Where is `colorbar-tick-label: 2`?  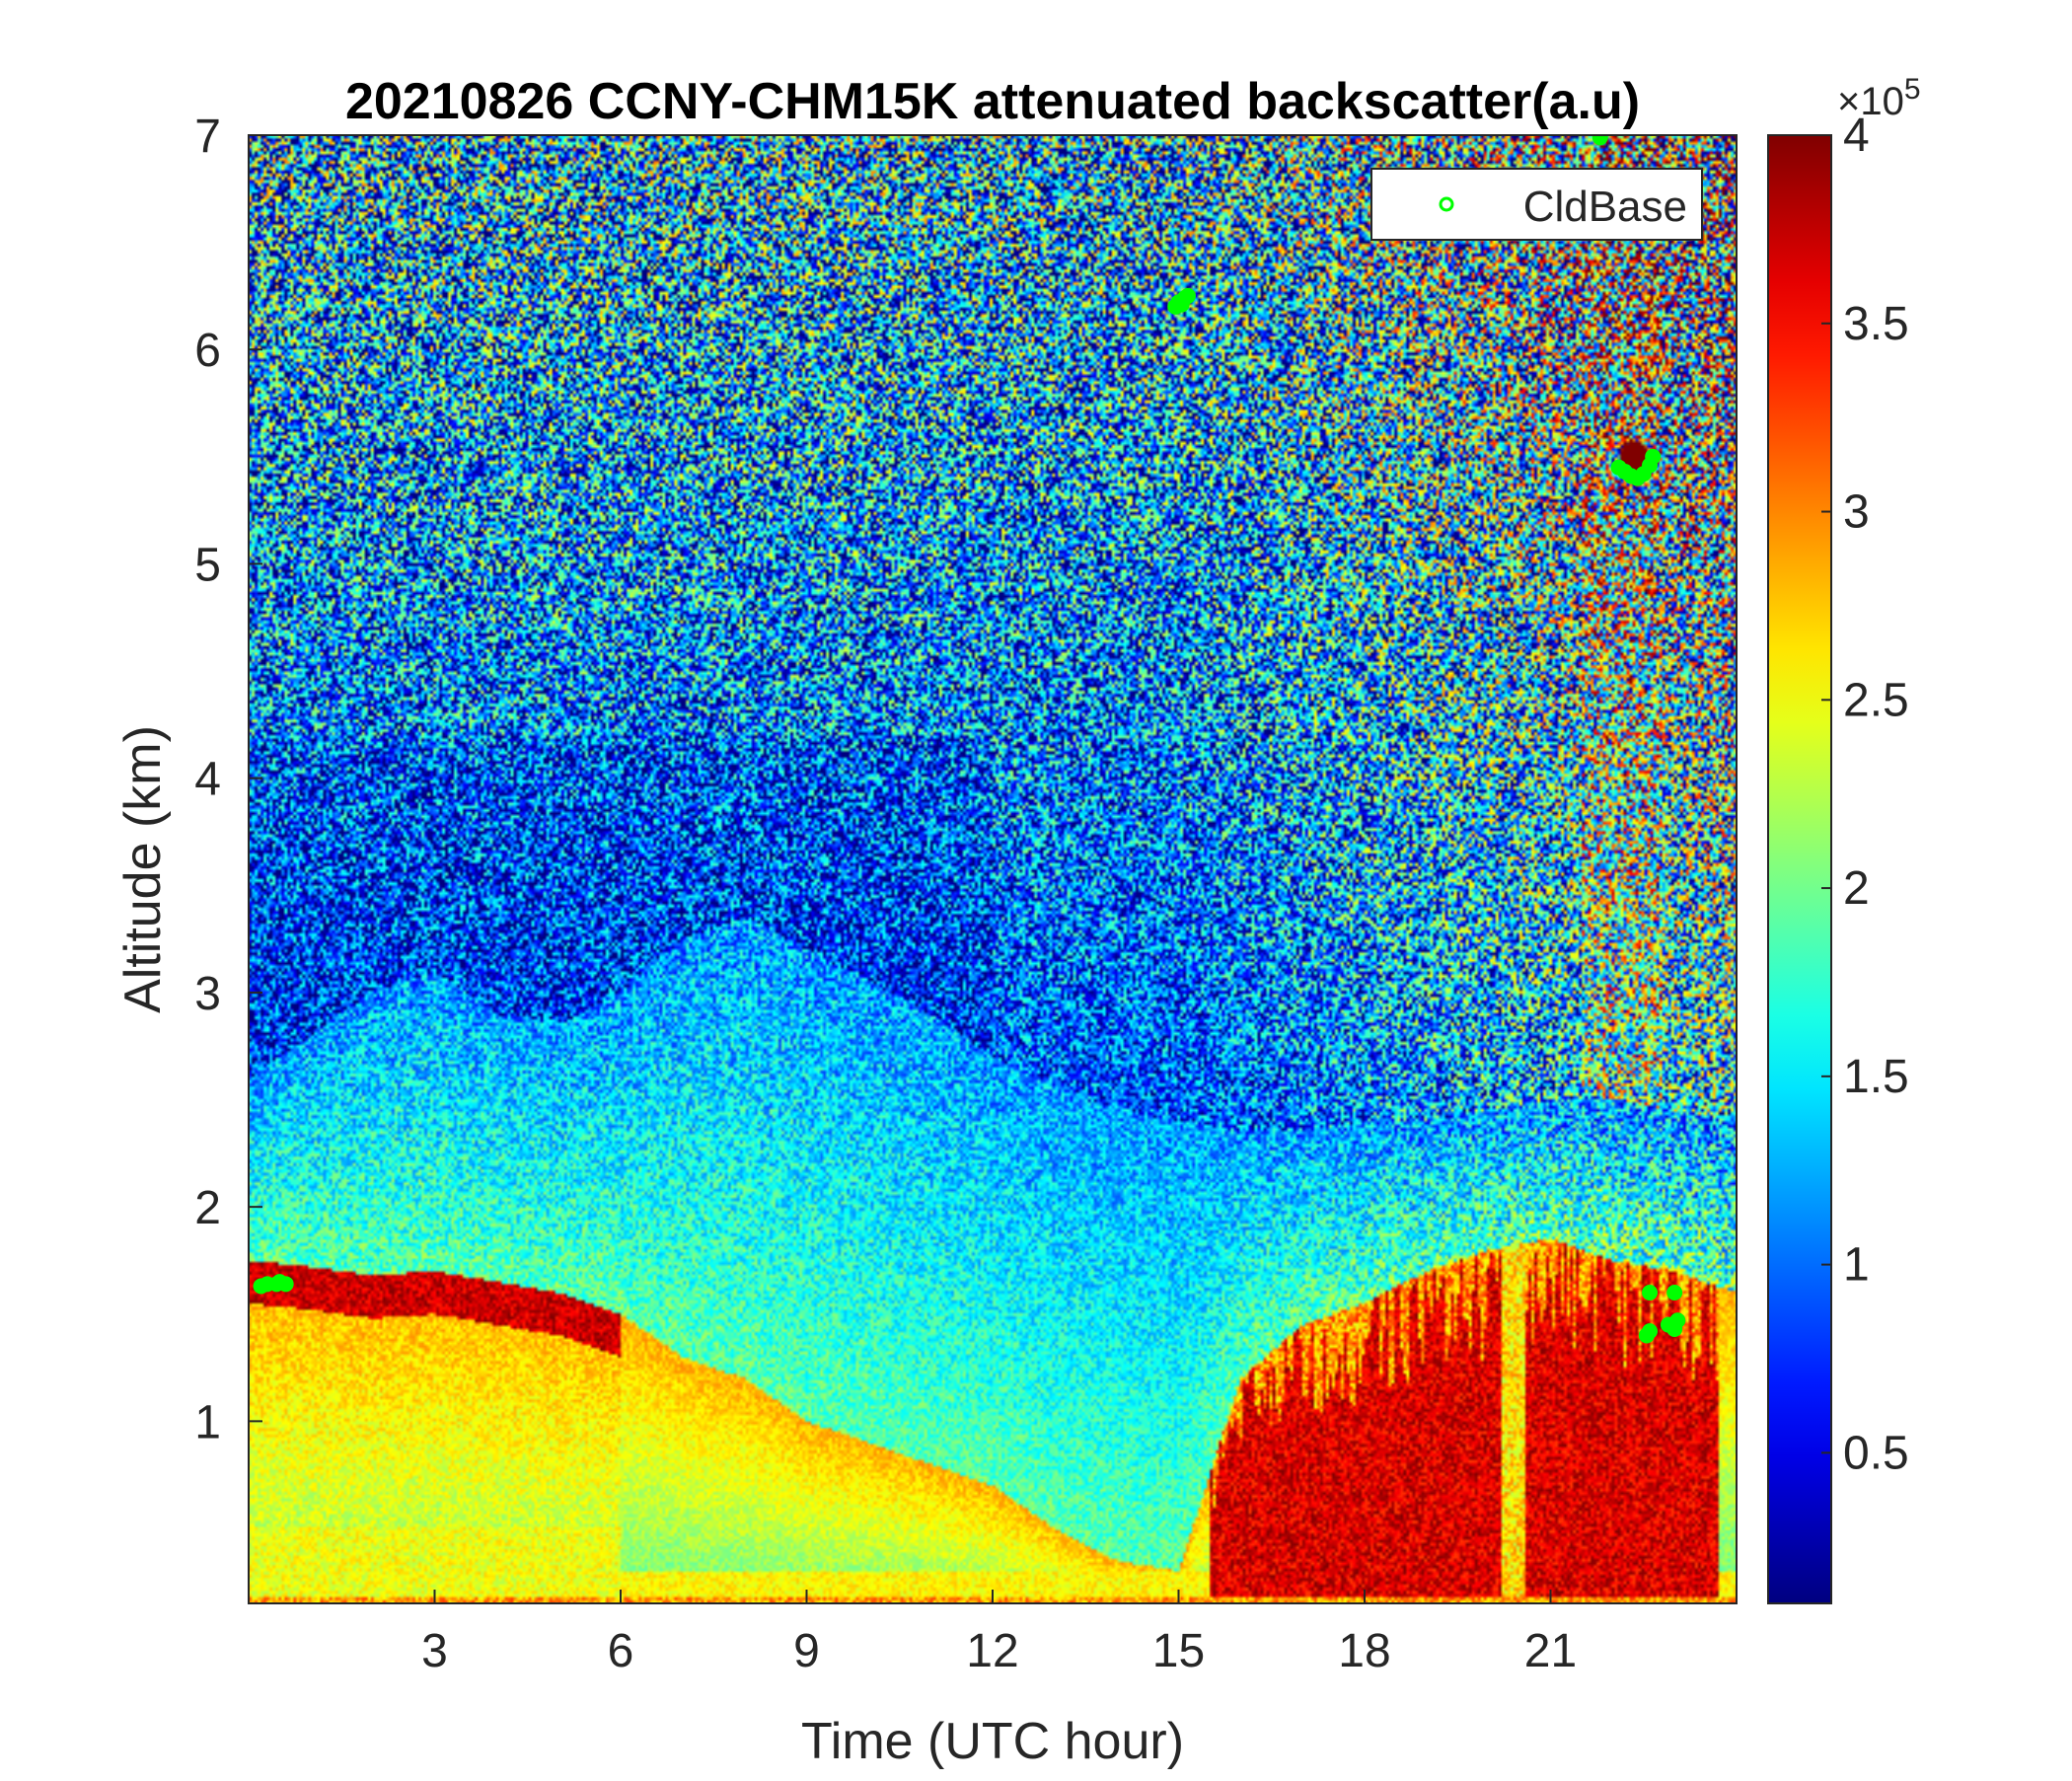
colorbar-tick-label: 2 is located at coordinates (1857, 888).